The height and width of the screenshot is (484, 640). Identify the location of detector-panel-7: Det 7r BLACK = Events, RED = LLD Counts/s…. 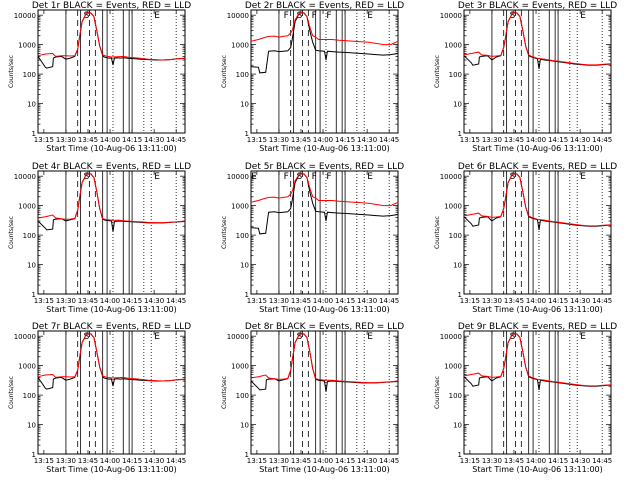
(99, 398).